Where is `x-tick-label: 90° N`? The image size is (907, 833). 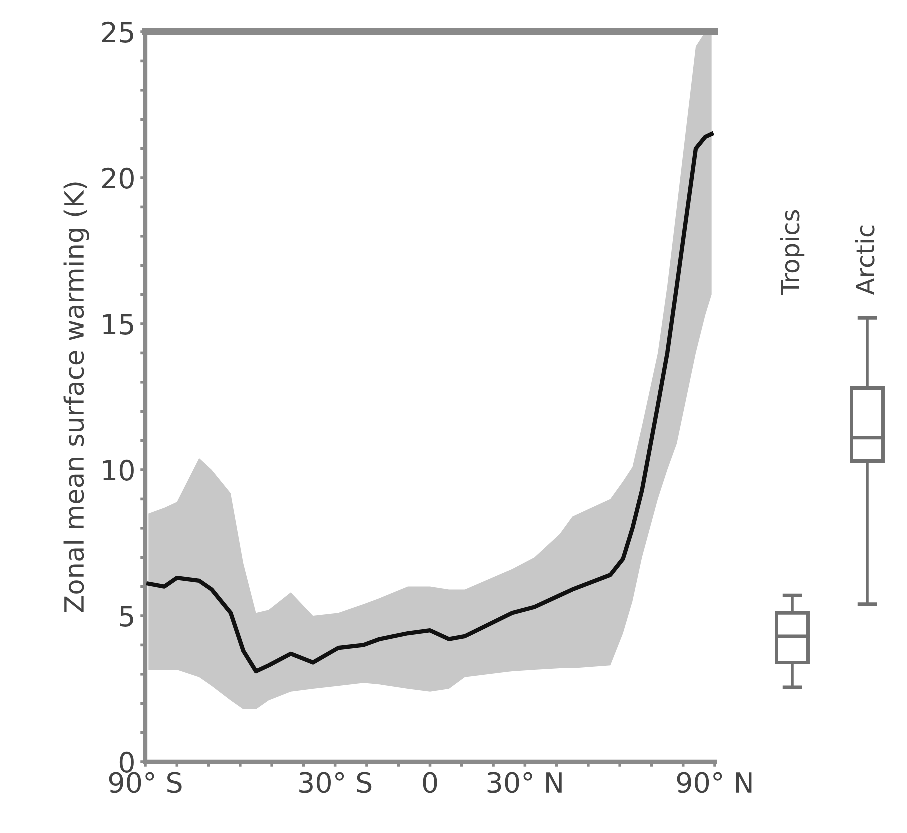
x-tick-label: 90° N is located at coordinates (714, 783).